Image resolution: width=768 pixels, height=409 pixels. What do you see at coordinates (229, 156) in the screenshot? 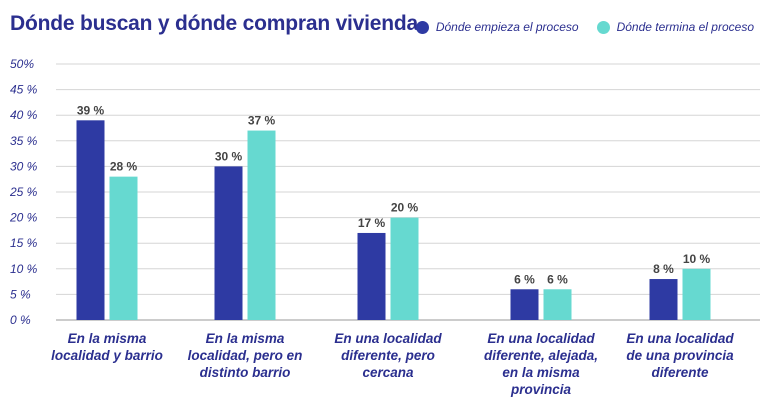
I see `data-label: 30 %` at bounding box center [229, 156].